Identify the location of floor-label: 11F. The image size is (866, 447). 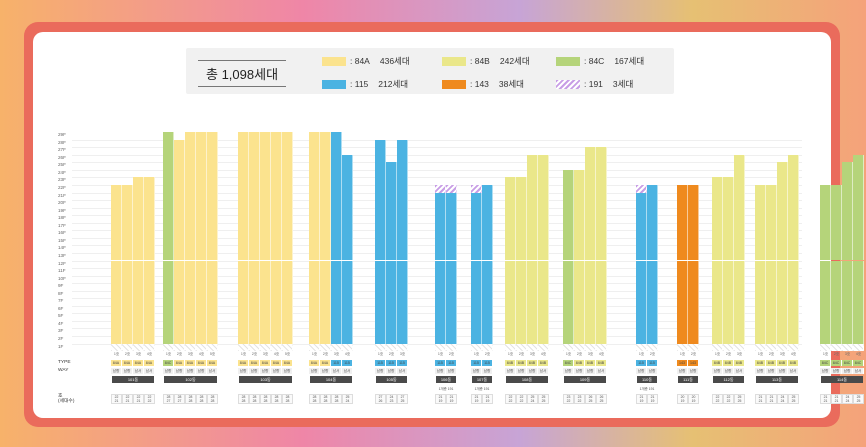
(62, 271).